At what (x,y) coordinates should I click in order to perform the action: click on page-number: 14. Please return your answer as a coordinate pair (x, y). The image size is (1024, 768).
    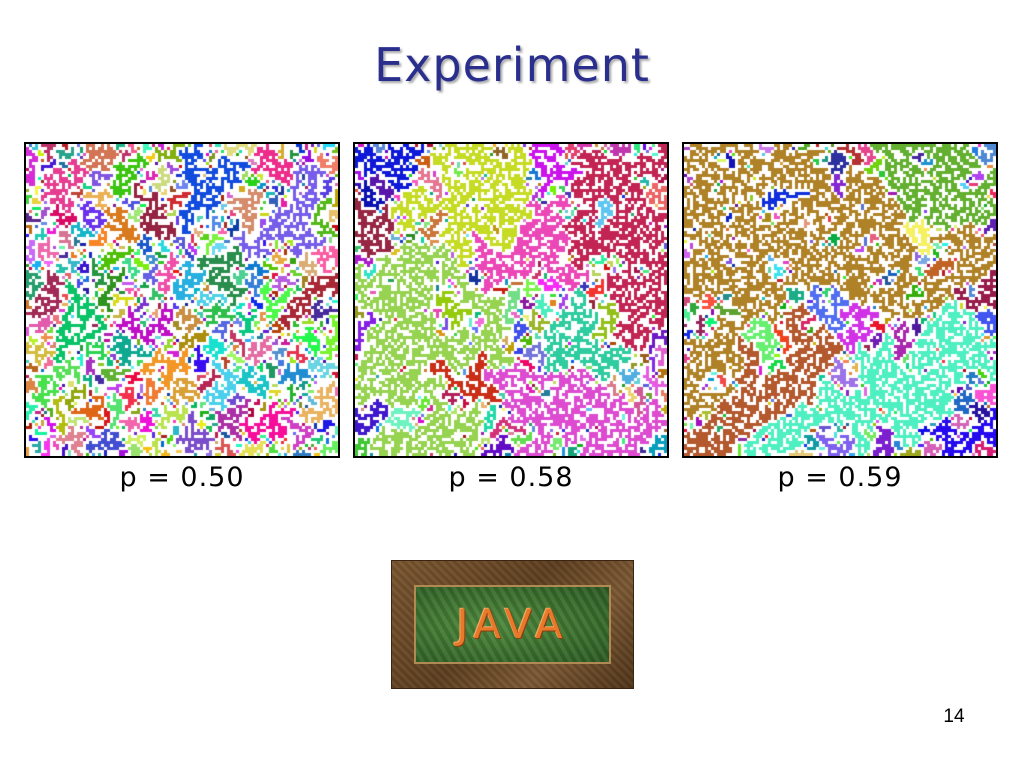
    Looking at the image, I should click on (954, 716).